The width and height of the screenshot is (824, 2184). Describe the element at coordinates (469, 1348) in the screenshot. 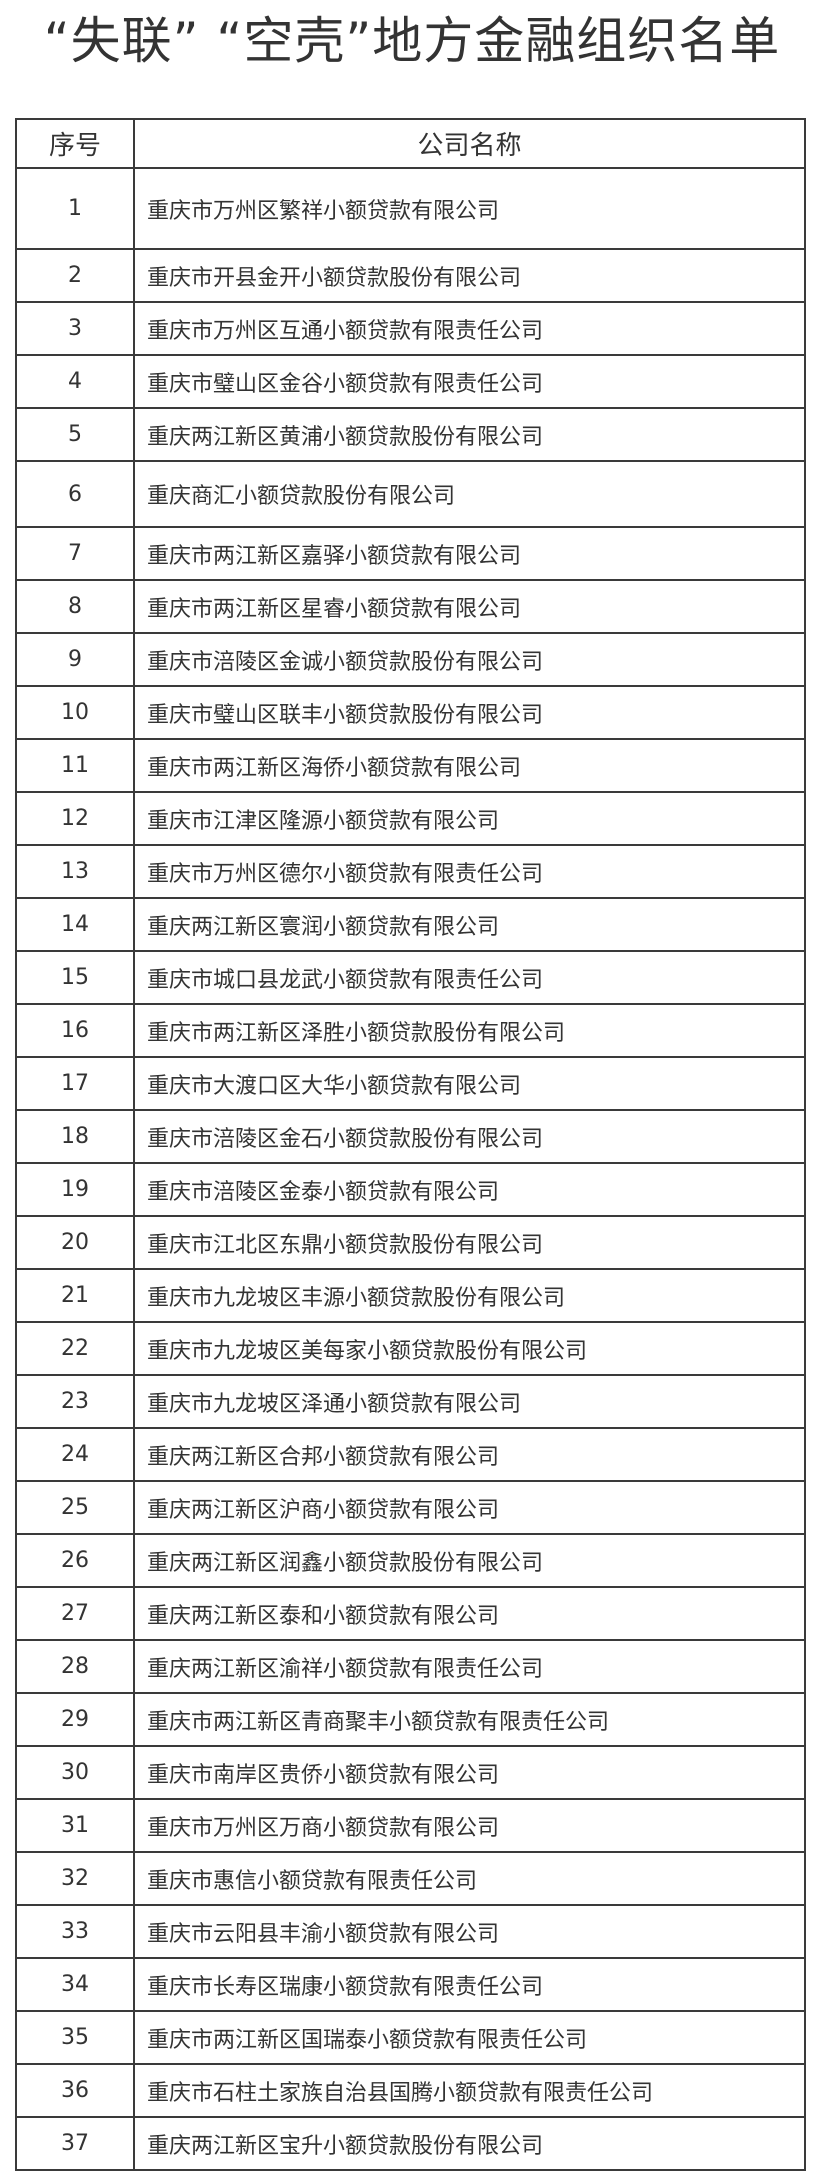

I see `company-name-cell: 重庆市九龙坡区美每家小额贷款股份有限公司` at that location.